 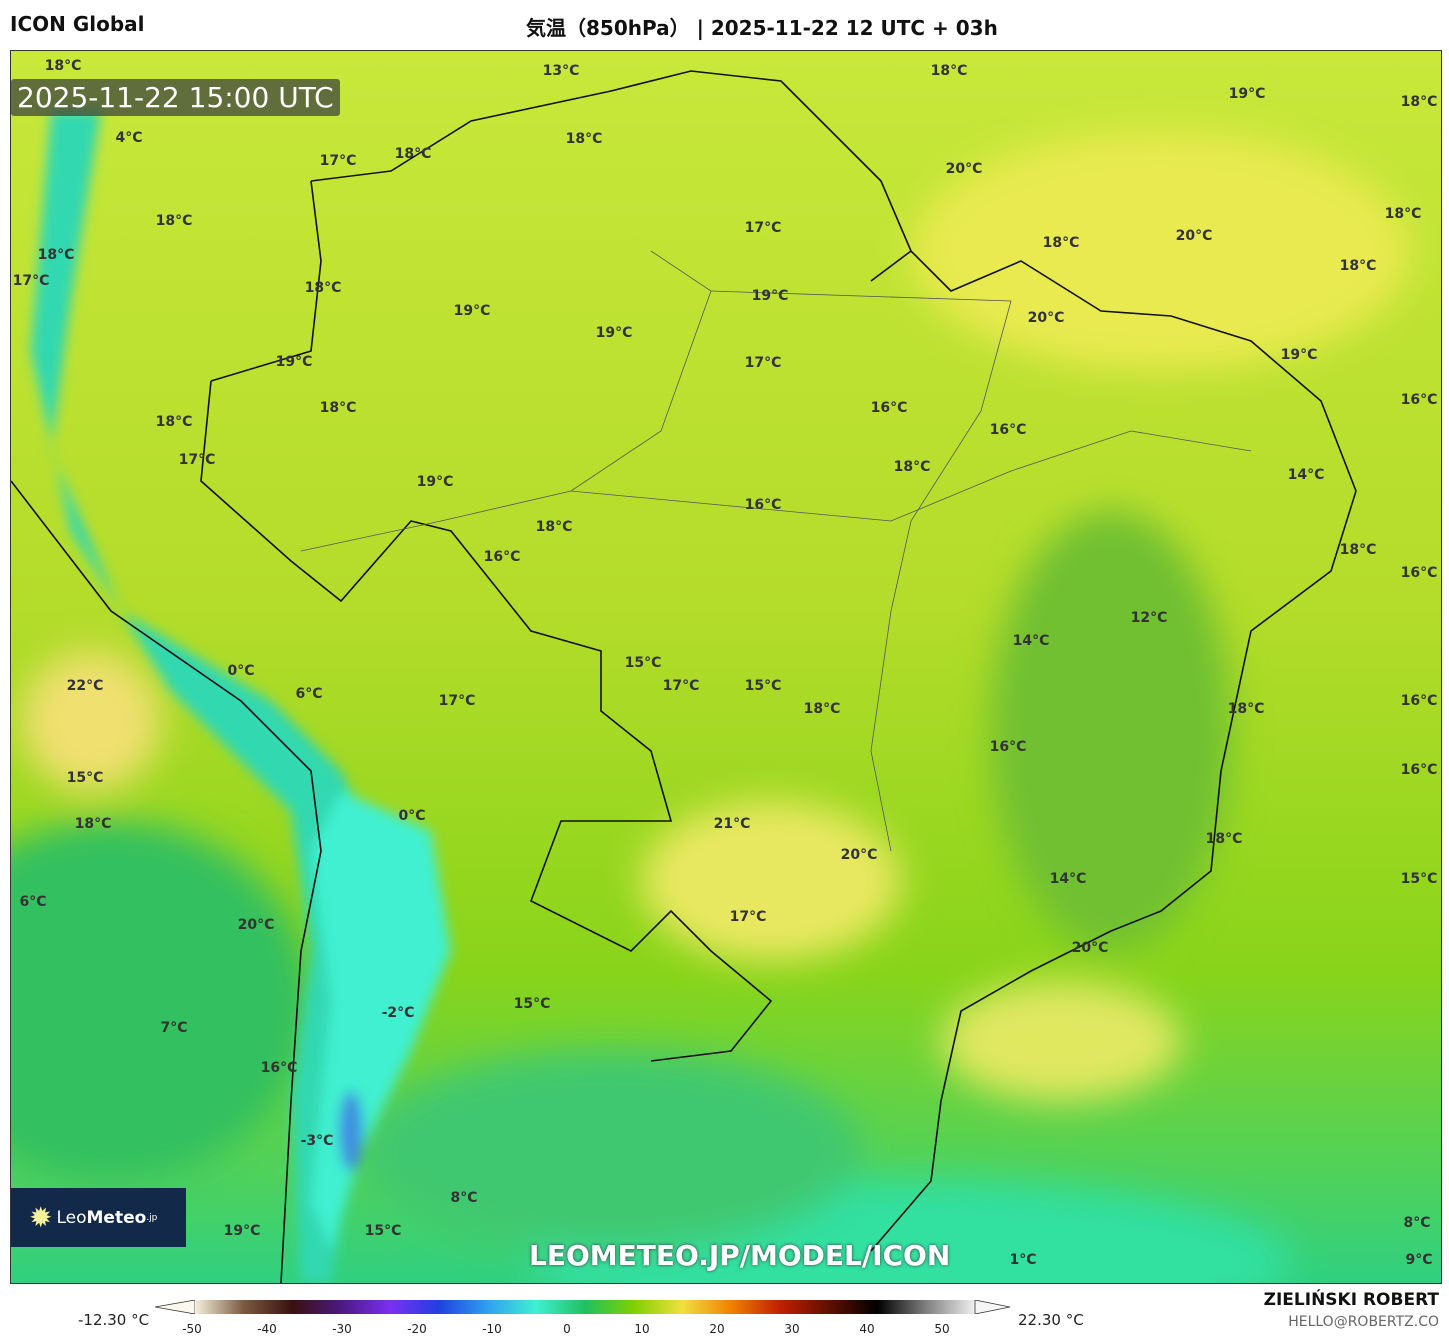 What do you see at coordinates (717, 1329) in the screenshot?
I see `colorbar-tick: 20` at bounding box center [717, 1329].